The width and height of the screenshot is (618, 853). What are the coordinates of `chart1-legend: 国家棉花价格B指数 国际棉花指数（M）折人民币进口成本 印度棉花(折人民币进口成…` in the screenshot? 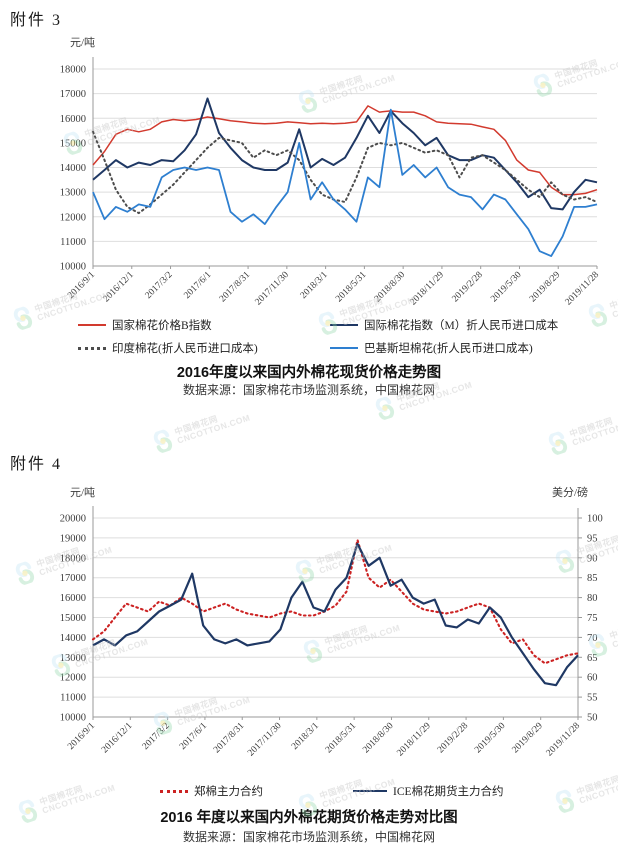 It's located at (339, 336).